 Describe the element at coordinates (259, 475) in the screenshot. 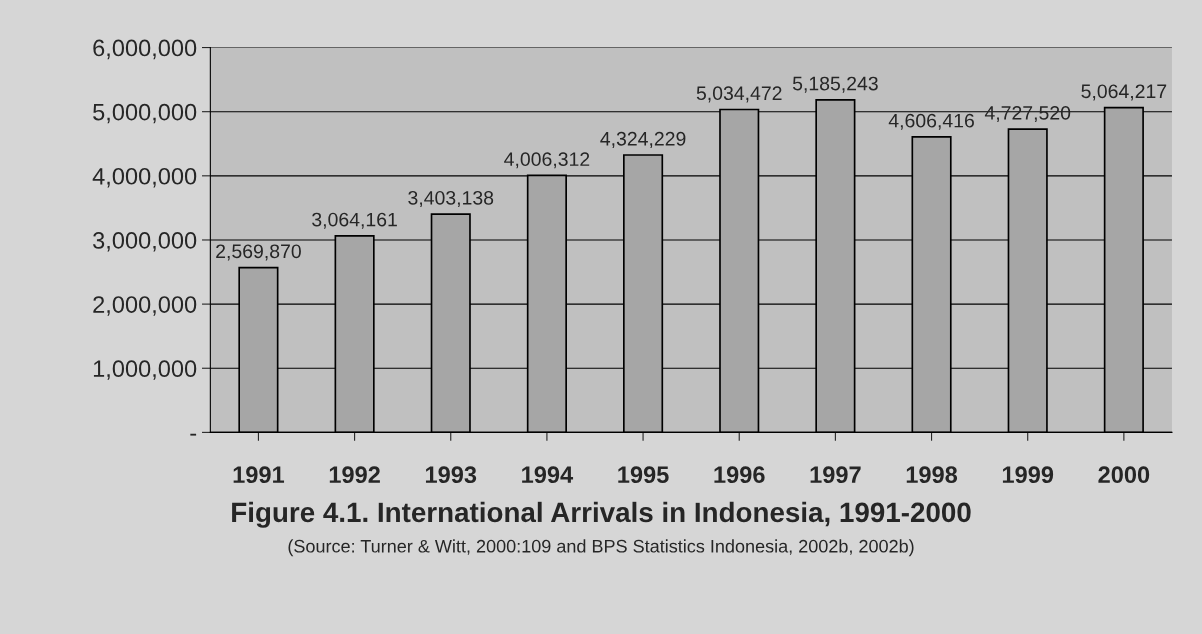

I see `x-tick-label: 1991` at that location.